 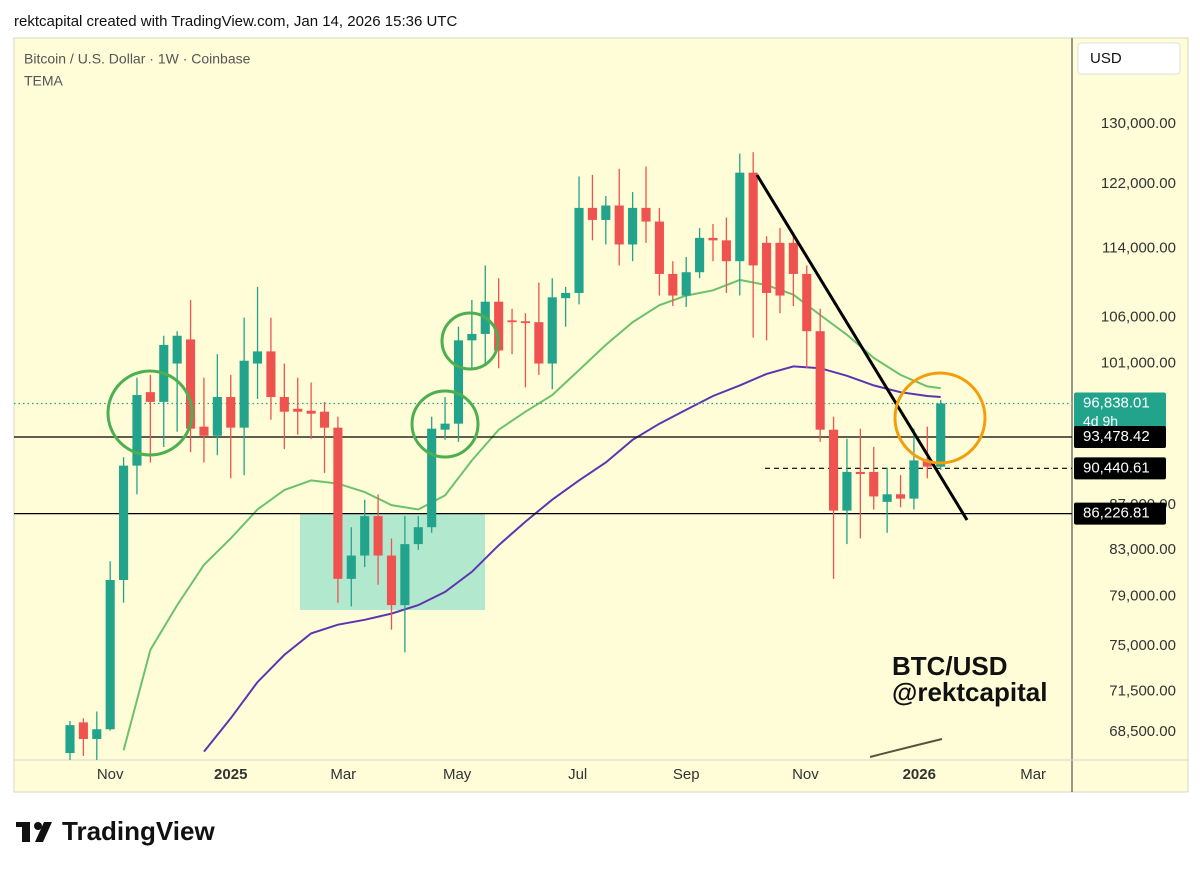 What do you see at coordinates (230, 774) in the screenshot?
I see `x-tick-label: 2025` at bounding box center [230, 774].